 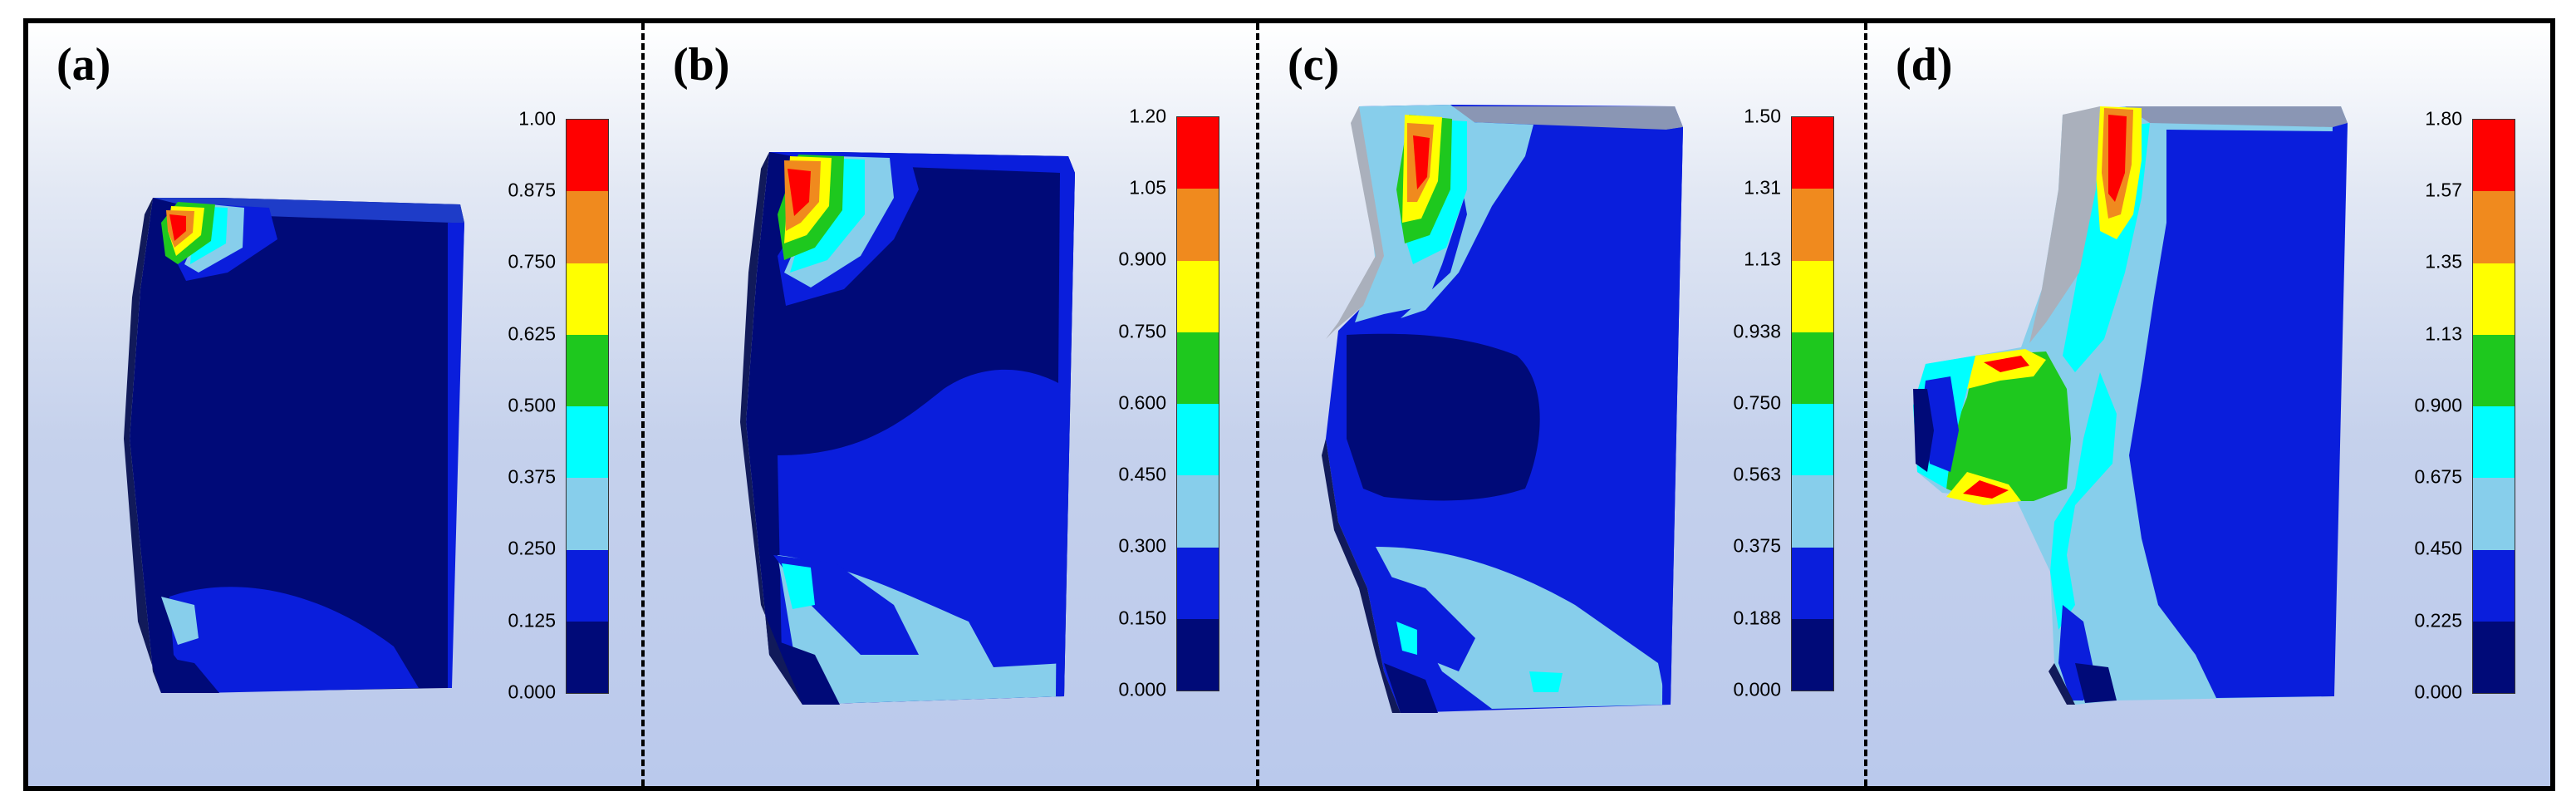 What do you see at coordinates (532, 190) in the screenshot?
I see `colorbar-a-tick: 0.875` at bounding box center [532, 190].